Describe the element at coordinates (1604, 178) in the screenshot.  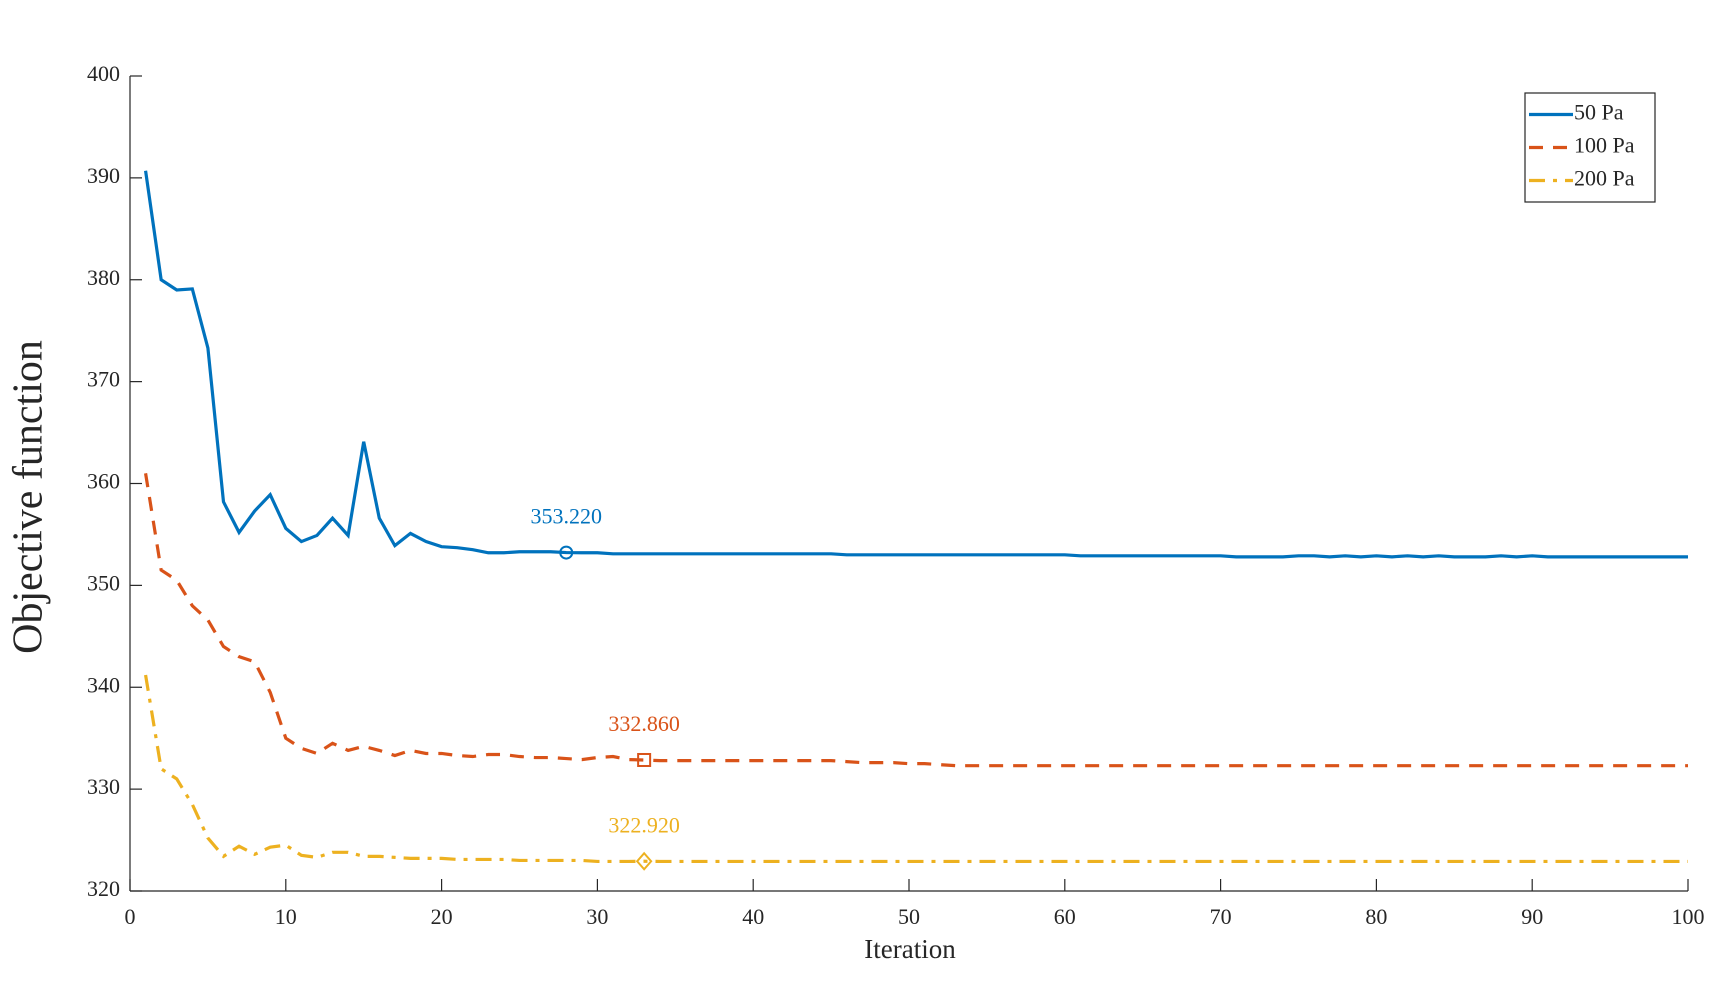
I see `legend-label: 200 Pa` at that location.